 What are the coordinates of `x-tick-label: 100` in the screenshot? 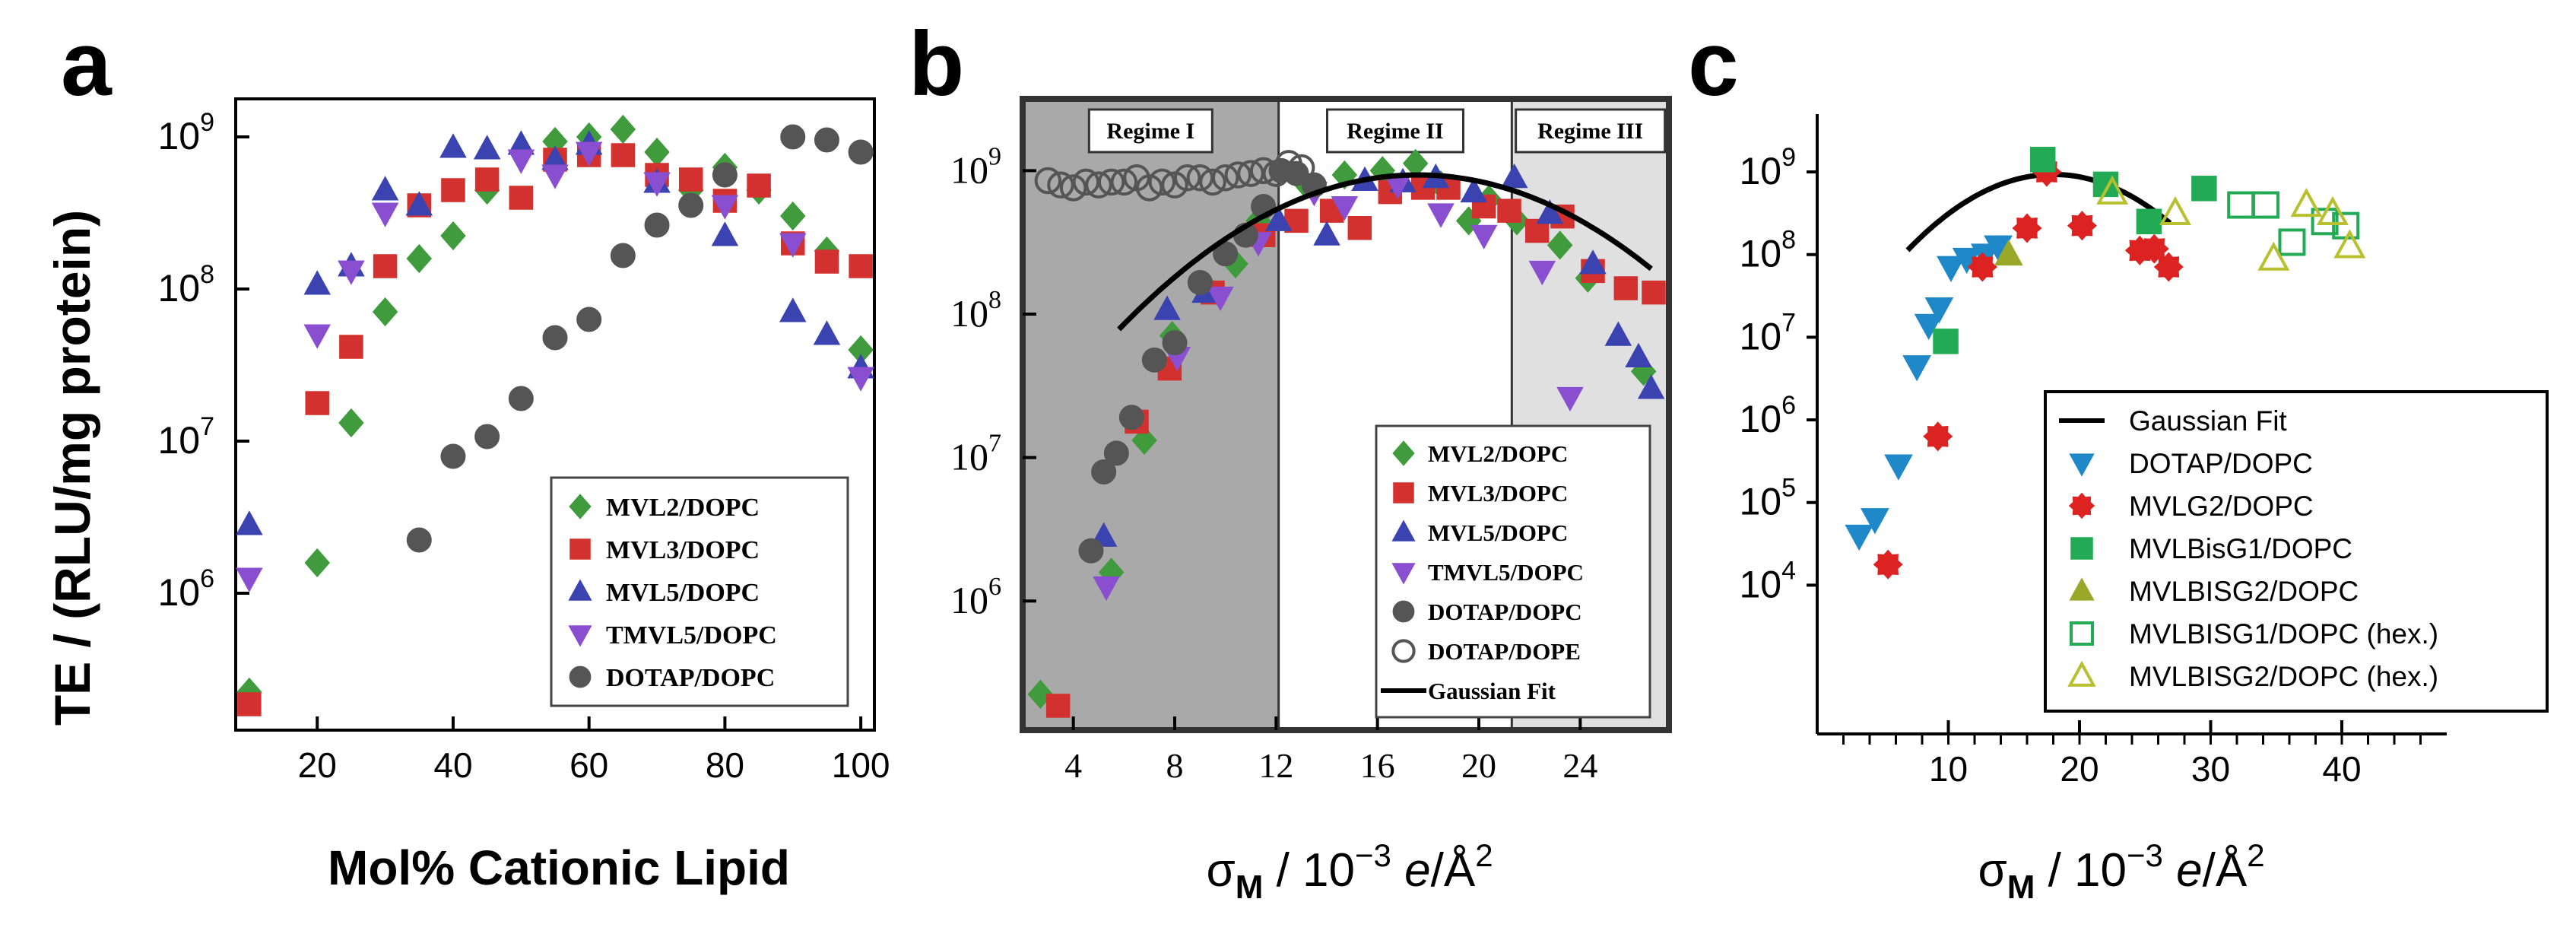 It's located at (861, 765).